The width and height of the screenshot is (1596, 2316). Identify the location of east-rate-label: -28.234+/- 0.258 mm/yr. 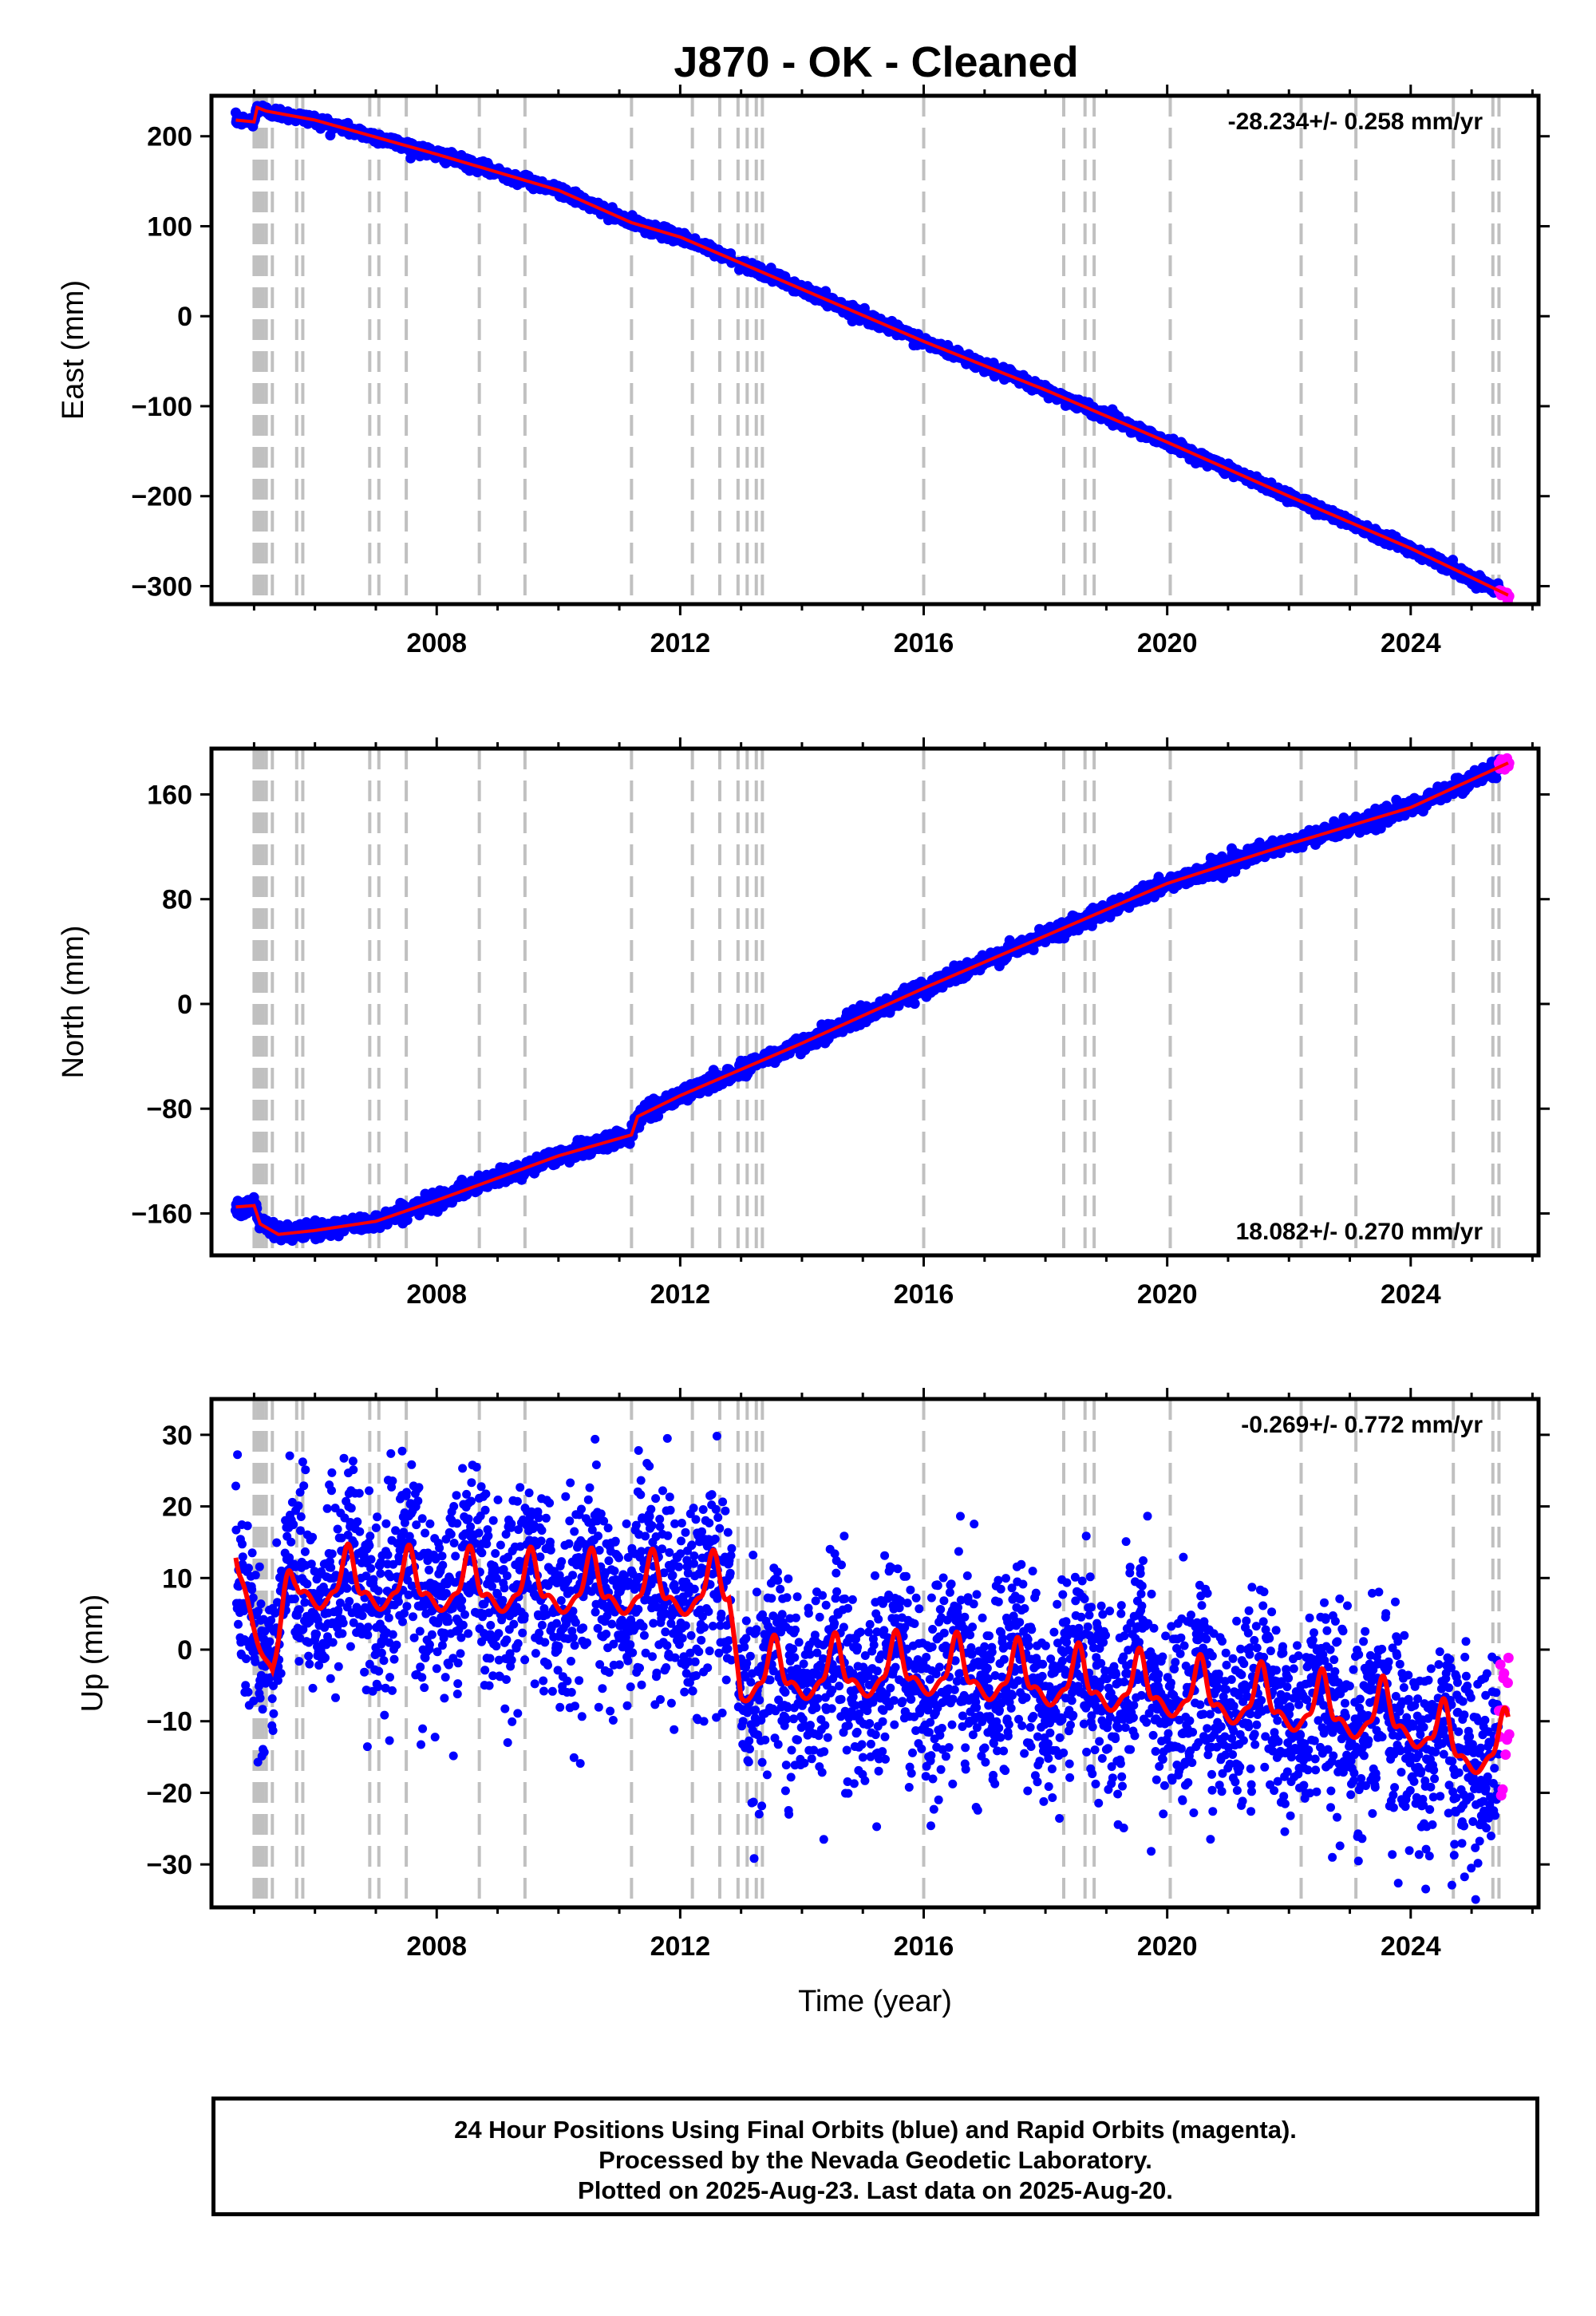
(1355, 122).